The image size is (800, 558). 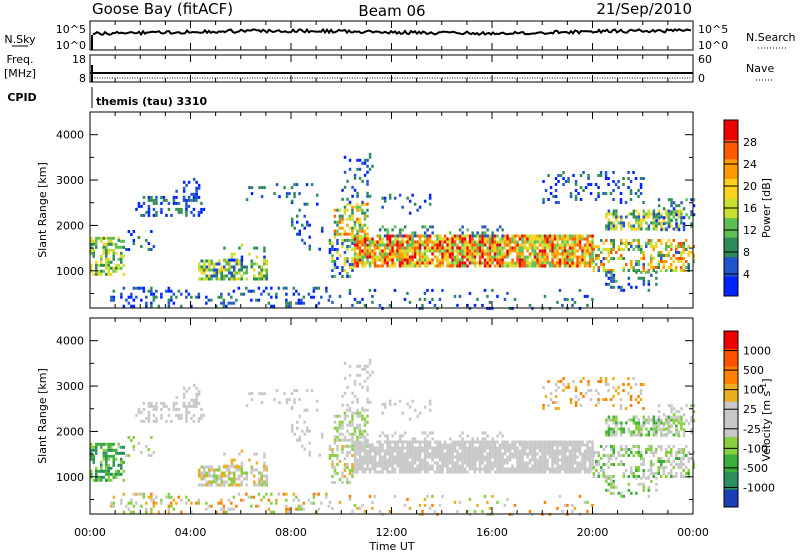 What do you see at coordinates (79, 59) in the screenshot?
I see `freq-tick-high: 18` at bounding box center [79, 59].